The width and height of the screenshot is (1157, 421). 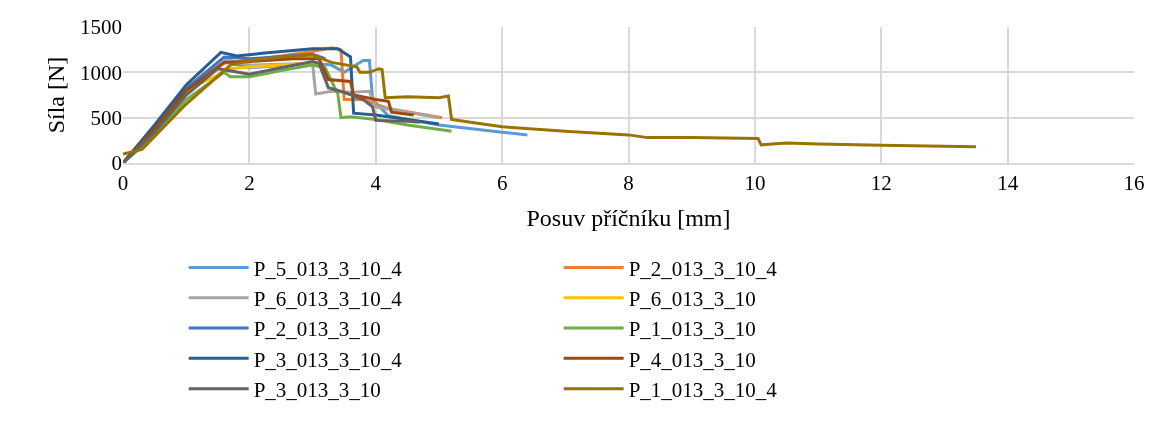 I want to click on x-tick-label: 2, so click(x=249, y=183).